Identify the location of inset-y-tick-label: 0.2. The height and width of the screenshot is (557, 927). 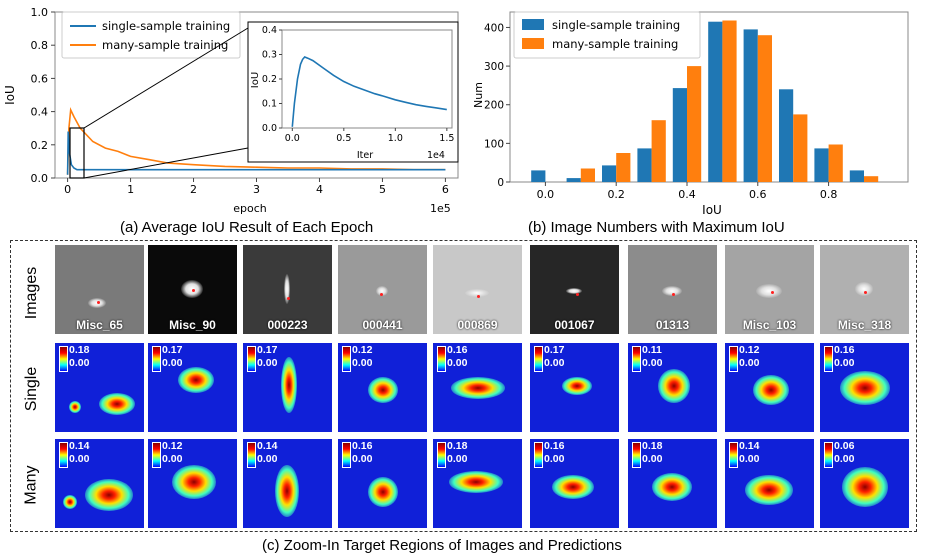
(269, 79).